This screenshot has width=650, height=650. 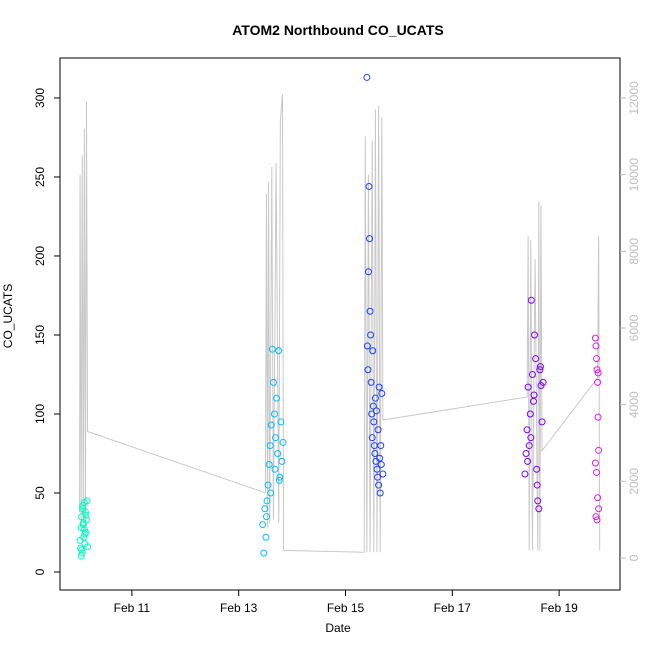 What do you see at coordinates (634, 481) in the screenshot?
I see `y2-tick-label: 2000` at bounding box center [634, 481].